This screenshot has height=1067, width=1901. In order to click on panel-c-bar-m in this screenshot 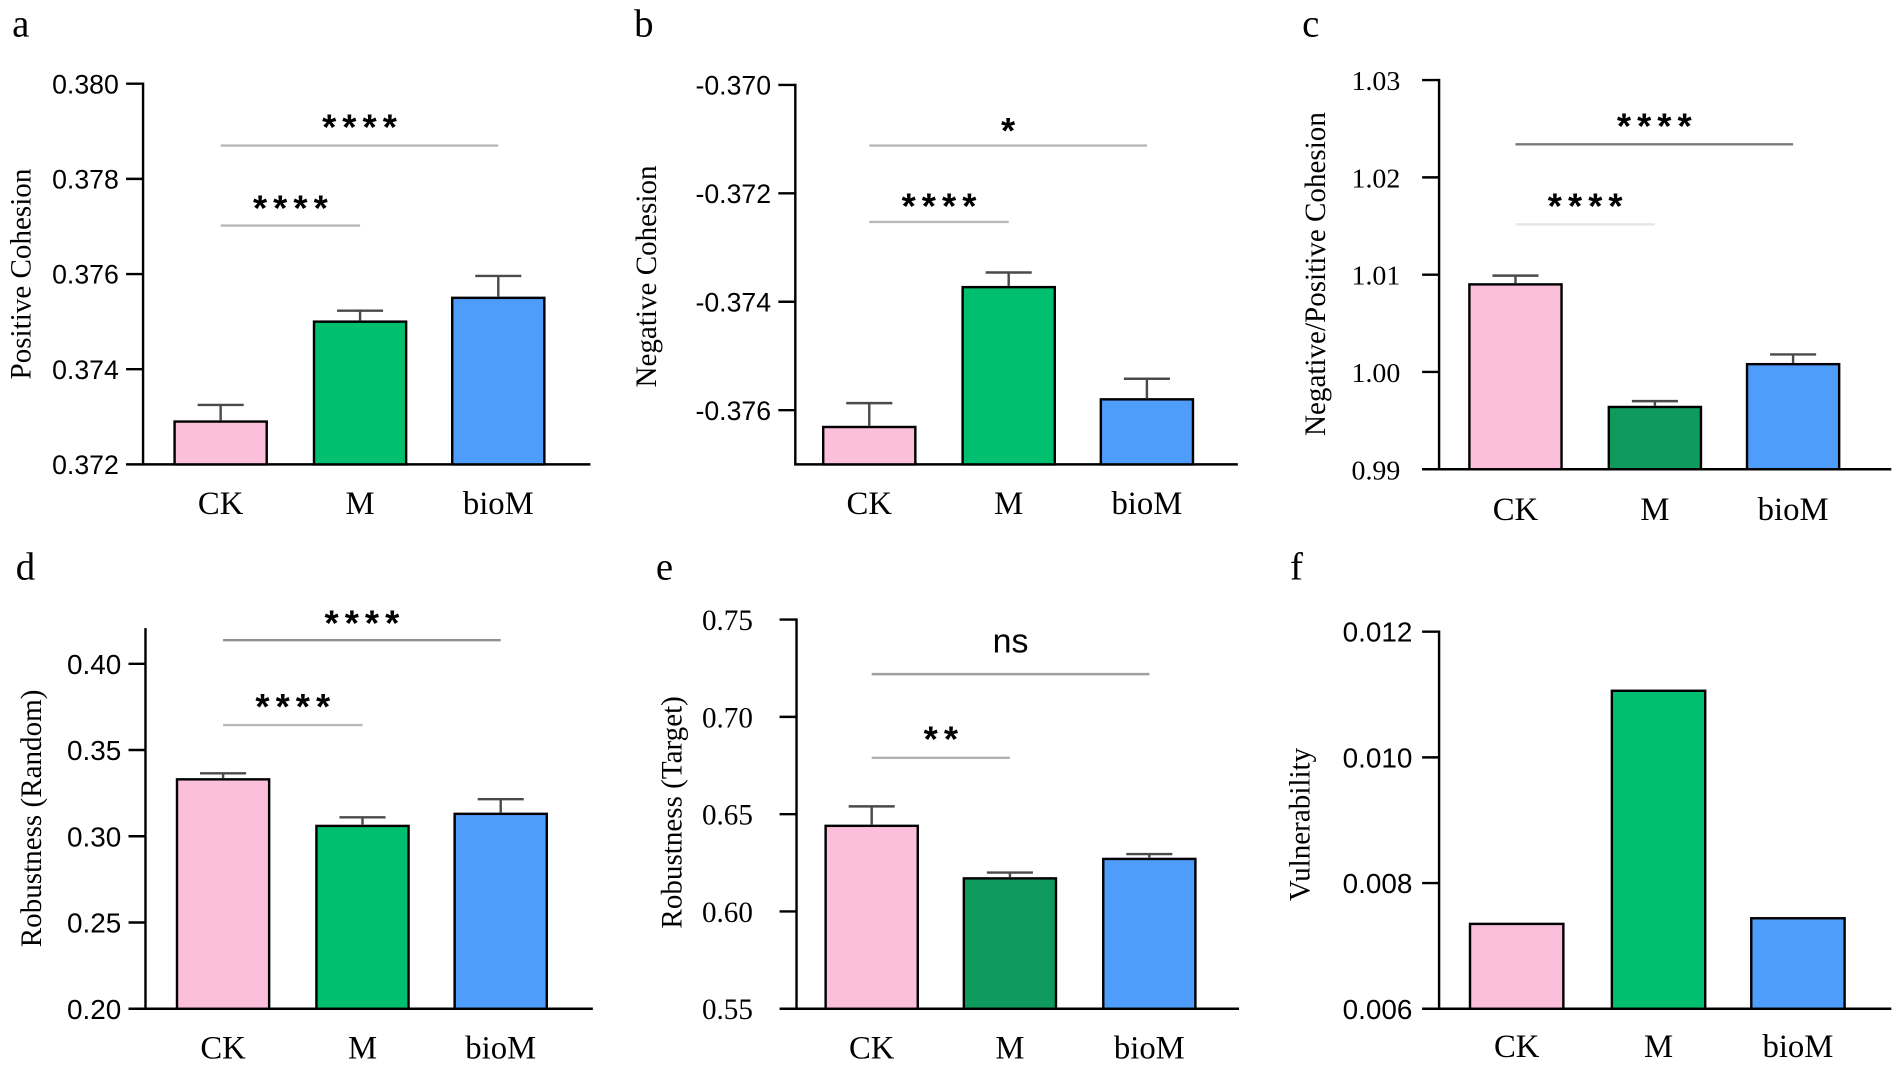, I will do `click(1655, 438)`.